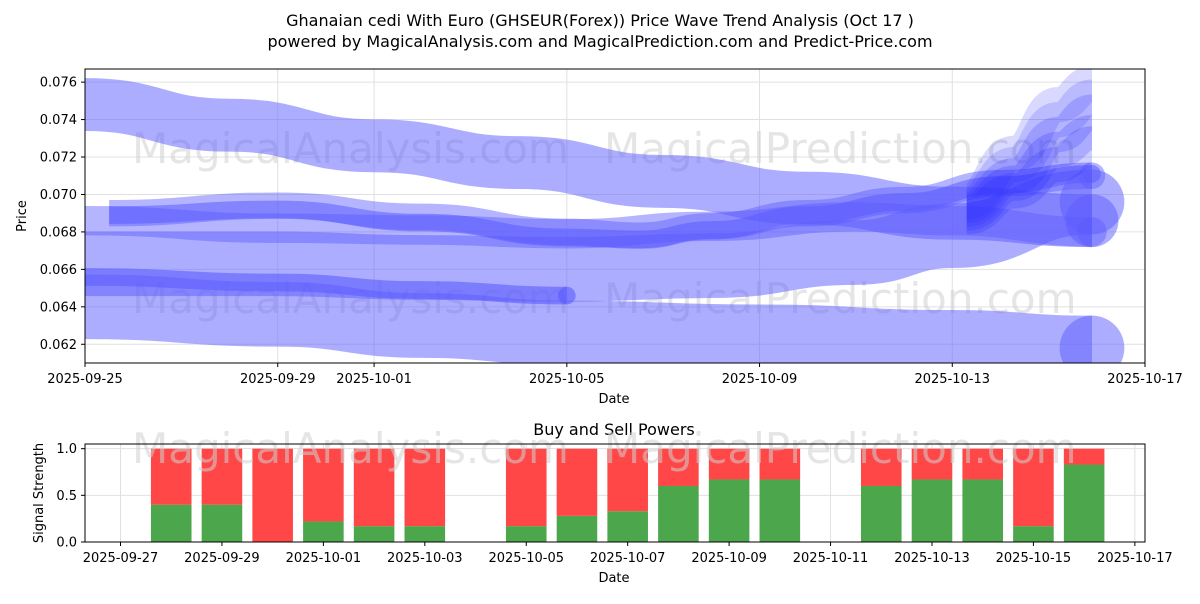  What do you see at coordinates (1135, 558) in the screenshot?
I see `sub-x-tick-label: 2025-10-17` at bounding box center [1135, 558].